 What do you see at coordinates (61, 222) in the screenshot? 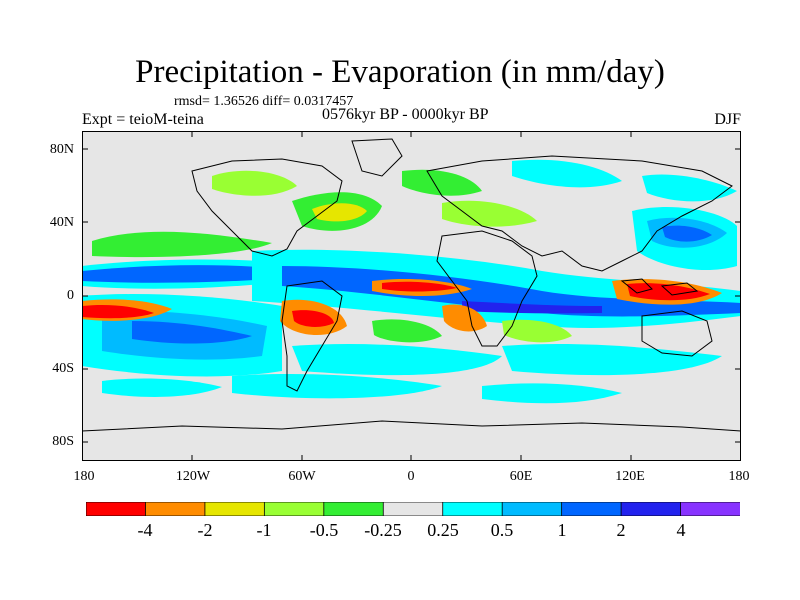
I see `y-tick-label: 40N` at bounding box center [61, 222].